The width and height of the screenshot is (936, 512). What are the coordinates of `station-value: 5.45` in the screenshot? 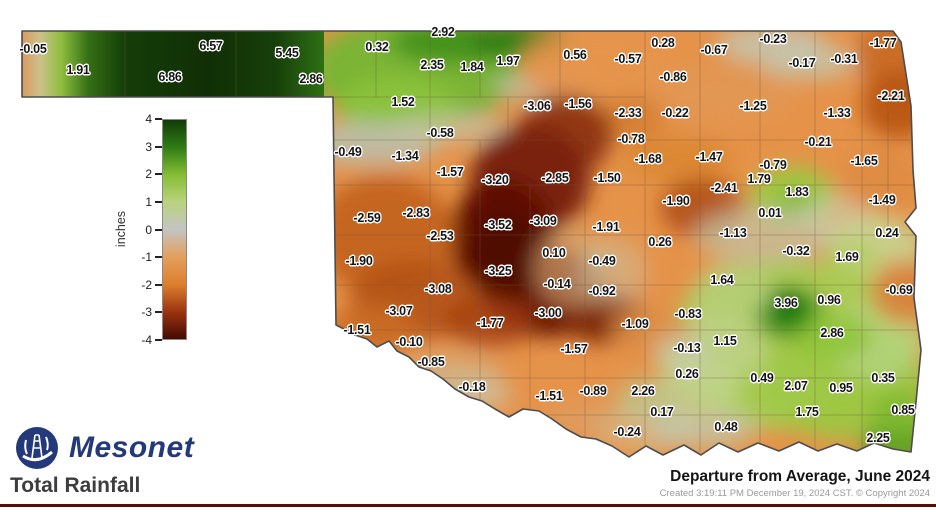 It's located at (287, 53).